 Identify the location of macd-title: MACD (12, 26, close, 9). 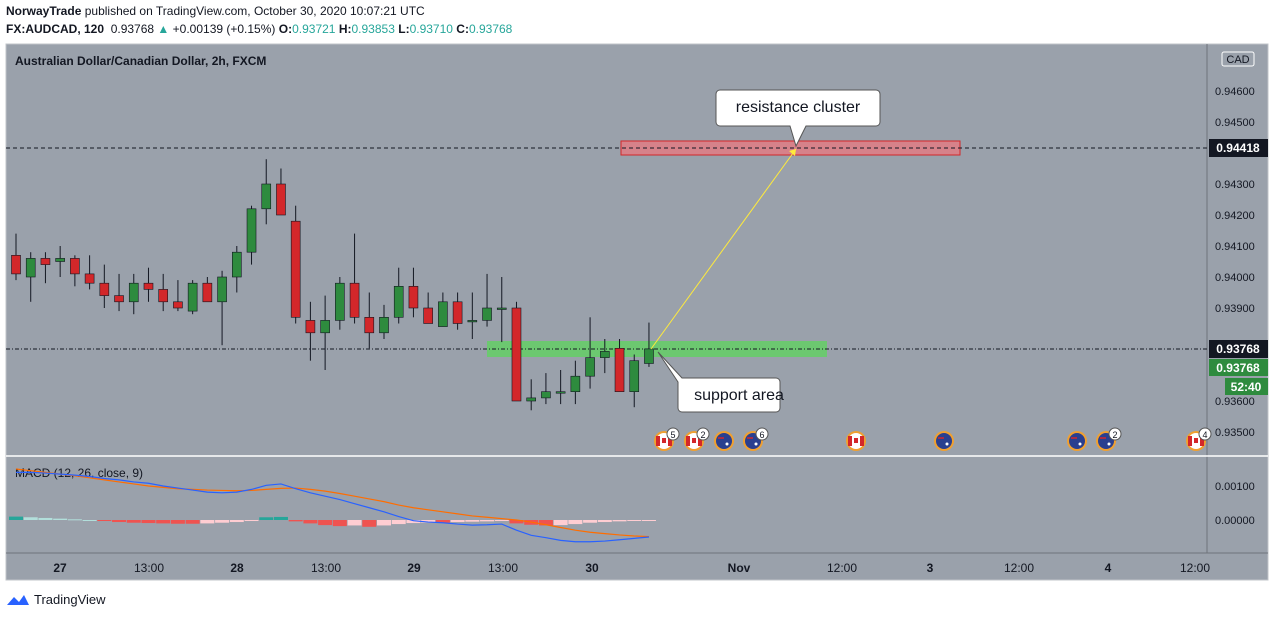
(79, 473).